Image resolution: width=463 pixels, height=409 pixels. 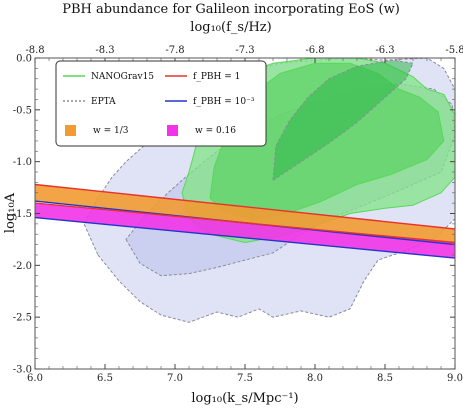 What do you see at coordinates (174, 50) in the screenshot?
I see `top-tick-label: -7.8` at bounding box center [174, 50].